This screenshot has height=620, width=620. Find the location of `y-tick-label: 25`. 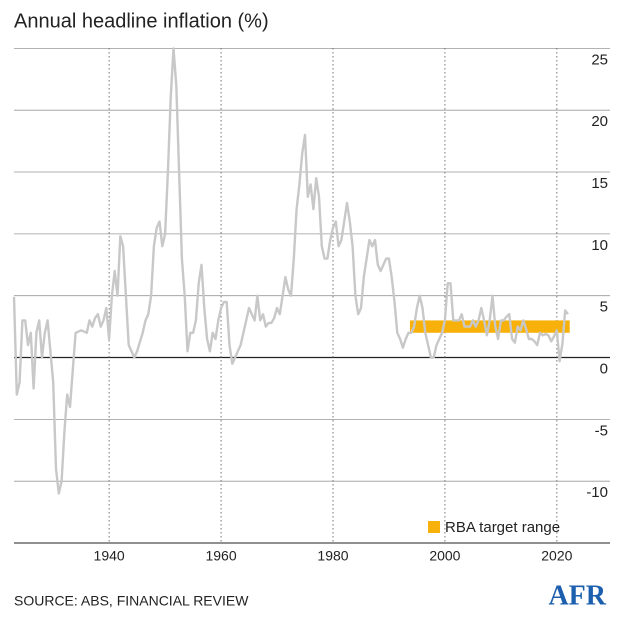

y-tick-label: 25 is located at coordinates (599, 59).